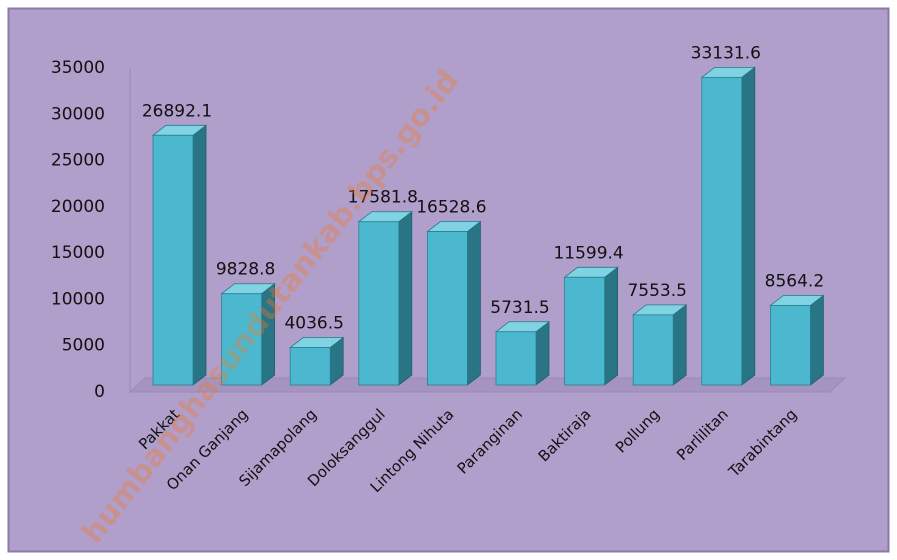 This screenshot has width=897, height=560. What do you see at coordinates (656, 291) in the screenshot?
I see `data-label: 7553.5` at bounding box center [656, 291].